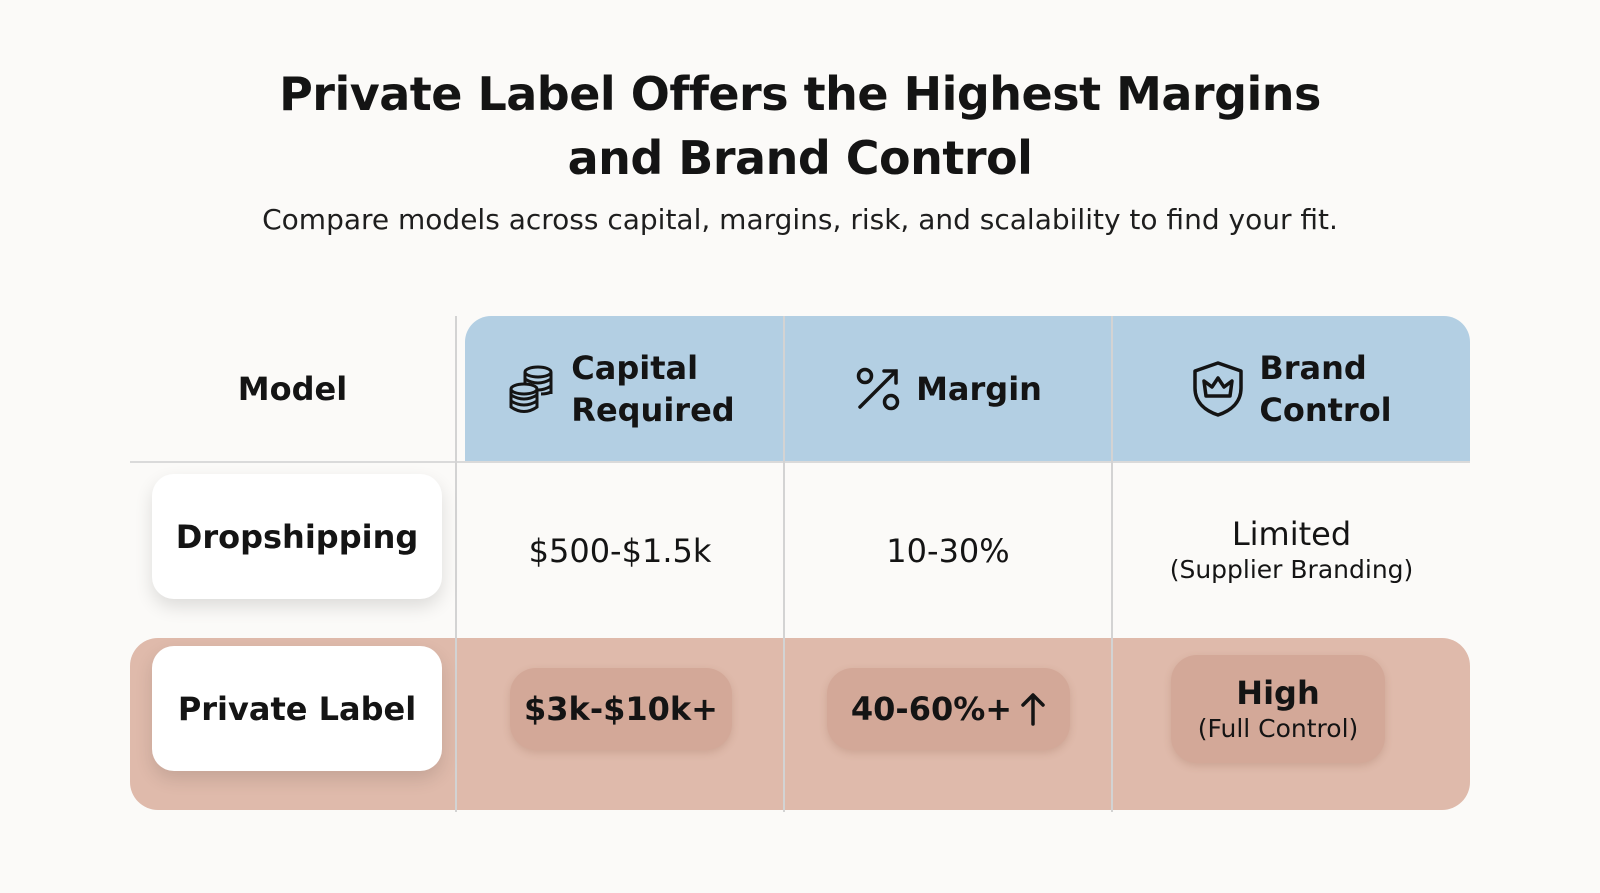 This screenshot has height=893, width=1600. What do you see at coordinates (1033, 709) in the screenshot?
I see `arrow-up-icon` at bounding box center [1033, 709].